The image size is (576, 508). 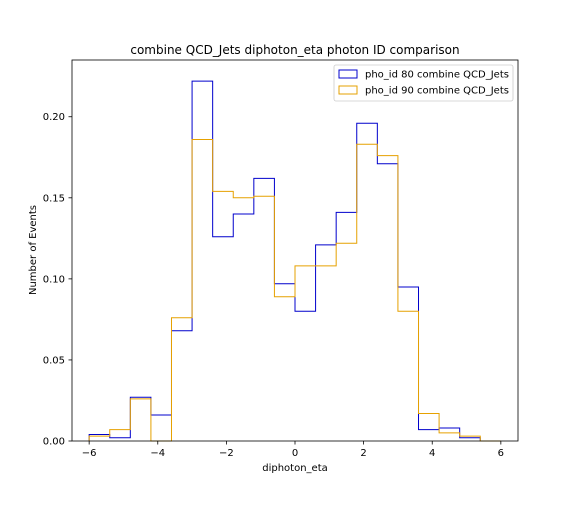 I want to click on x-axis-label: diphoton_eta, so click(x=295, y=468).